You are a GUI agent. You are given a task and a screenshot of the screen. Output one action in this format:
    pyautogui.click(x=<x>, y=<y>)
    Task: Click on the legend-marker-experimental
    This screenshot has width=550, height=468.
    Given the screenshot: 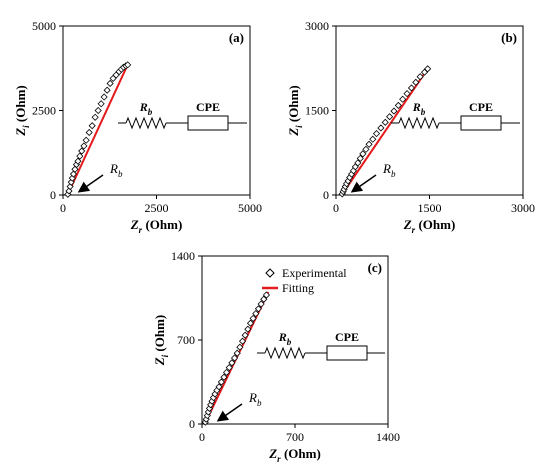 What is the action you would take?
    pyautogui.click(x=270, y=273)
    